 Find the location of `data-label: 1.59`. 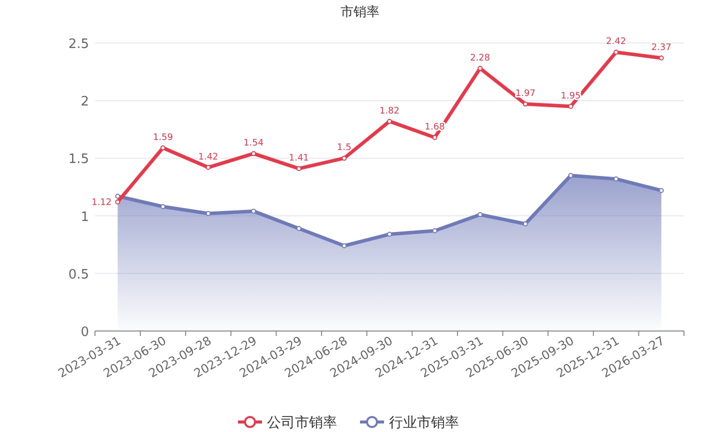

data-label: 1.59 is located at coordinates (163, 137).